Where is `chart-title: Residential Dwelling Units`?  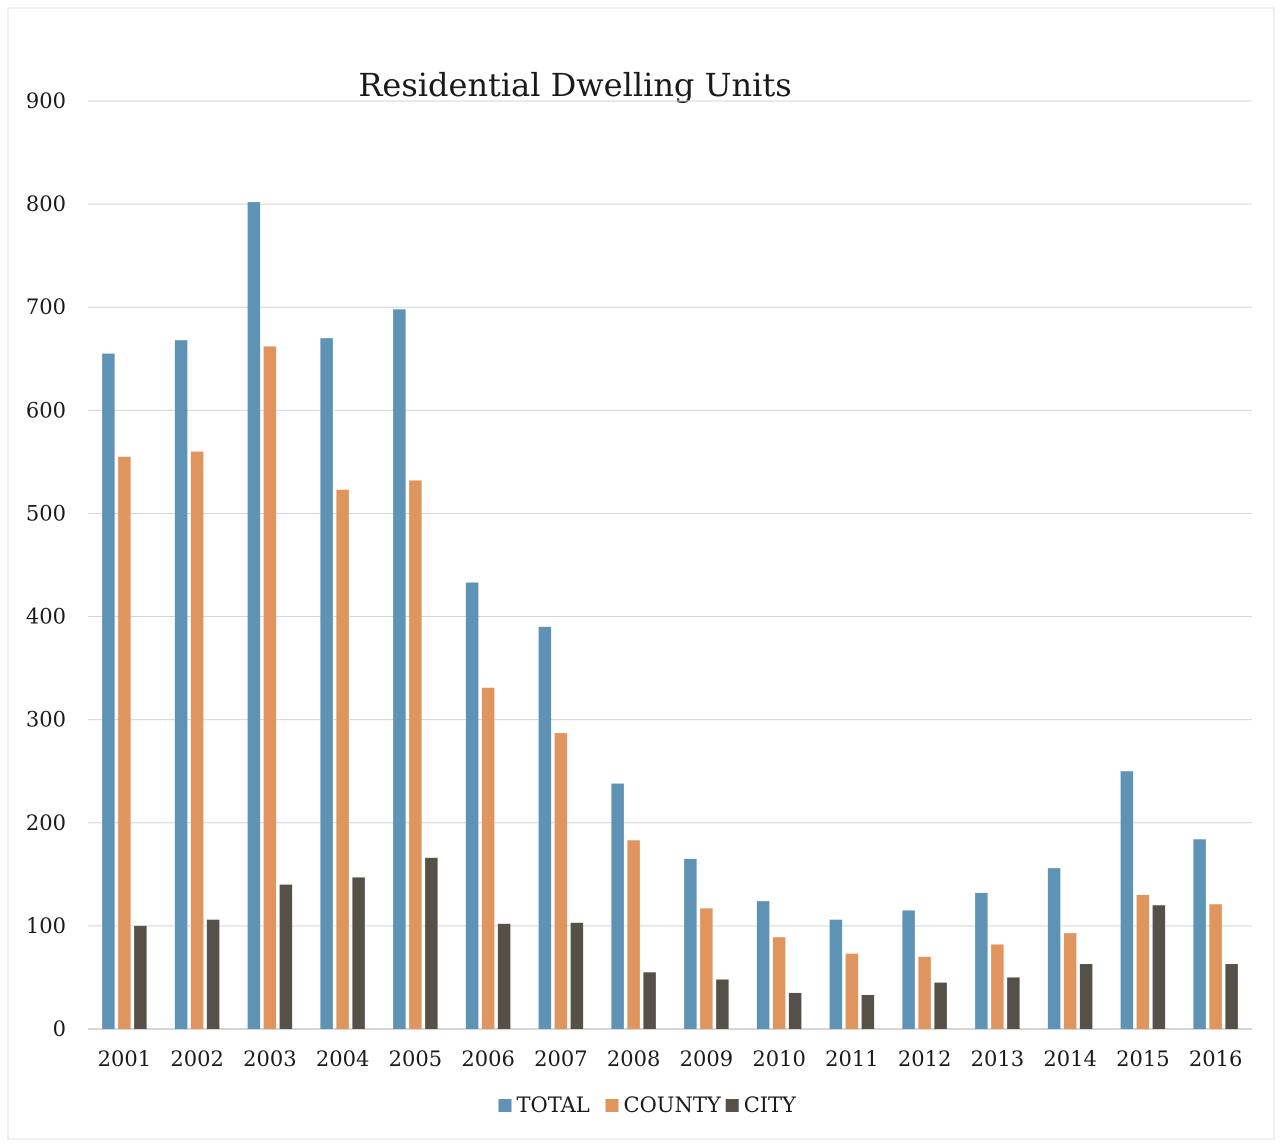 chart-title: Residential Dwelling Units is located at coordinates (574, 85).